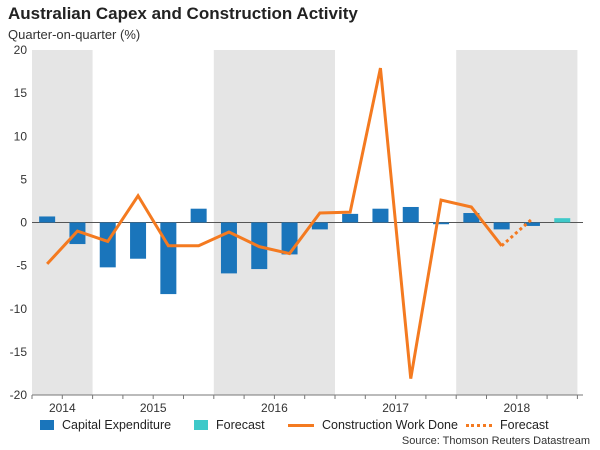 The height and width of the screenshot is (450, 600). Describe the element at coordinates (274, 408) in the screenshot. I see `x-year-label-2016: 2016` at that location.